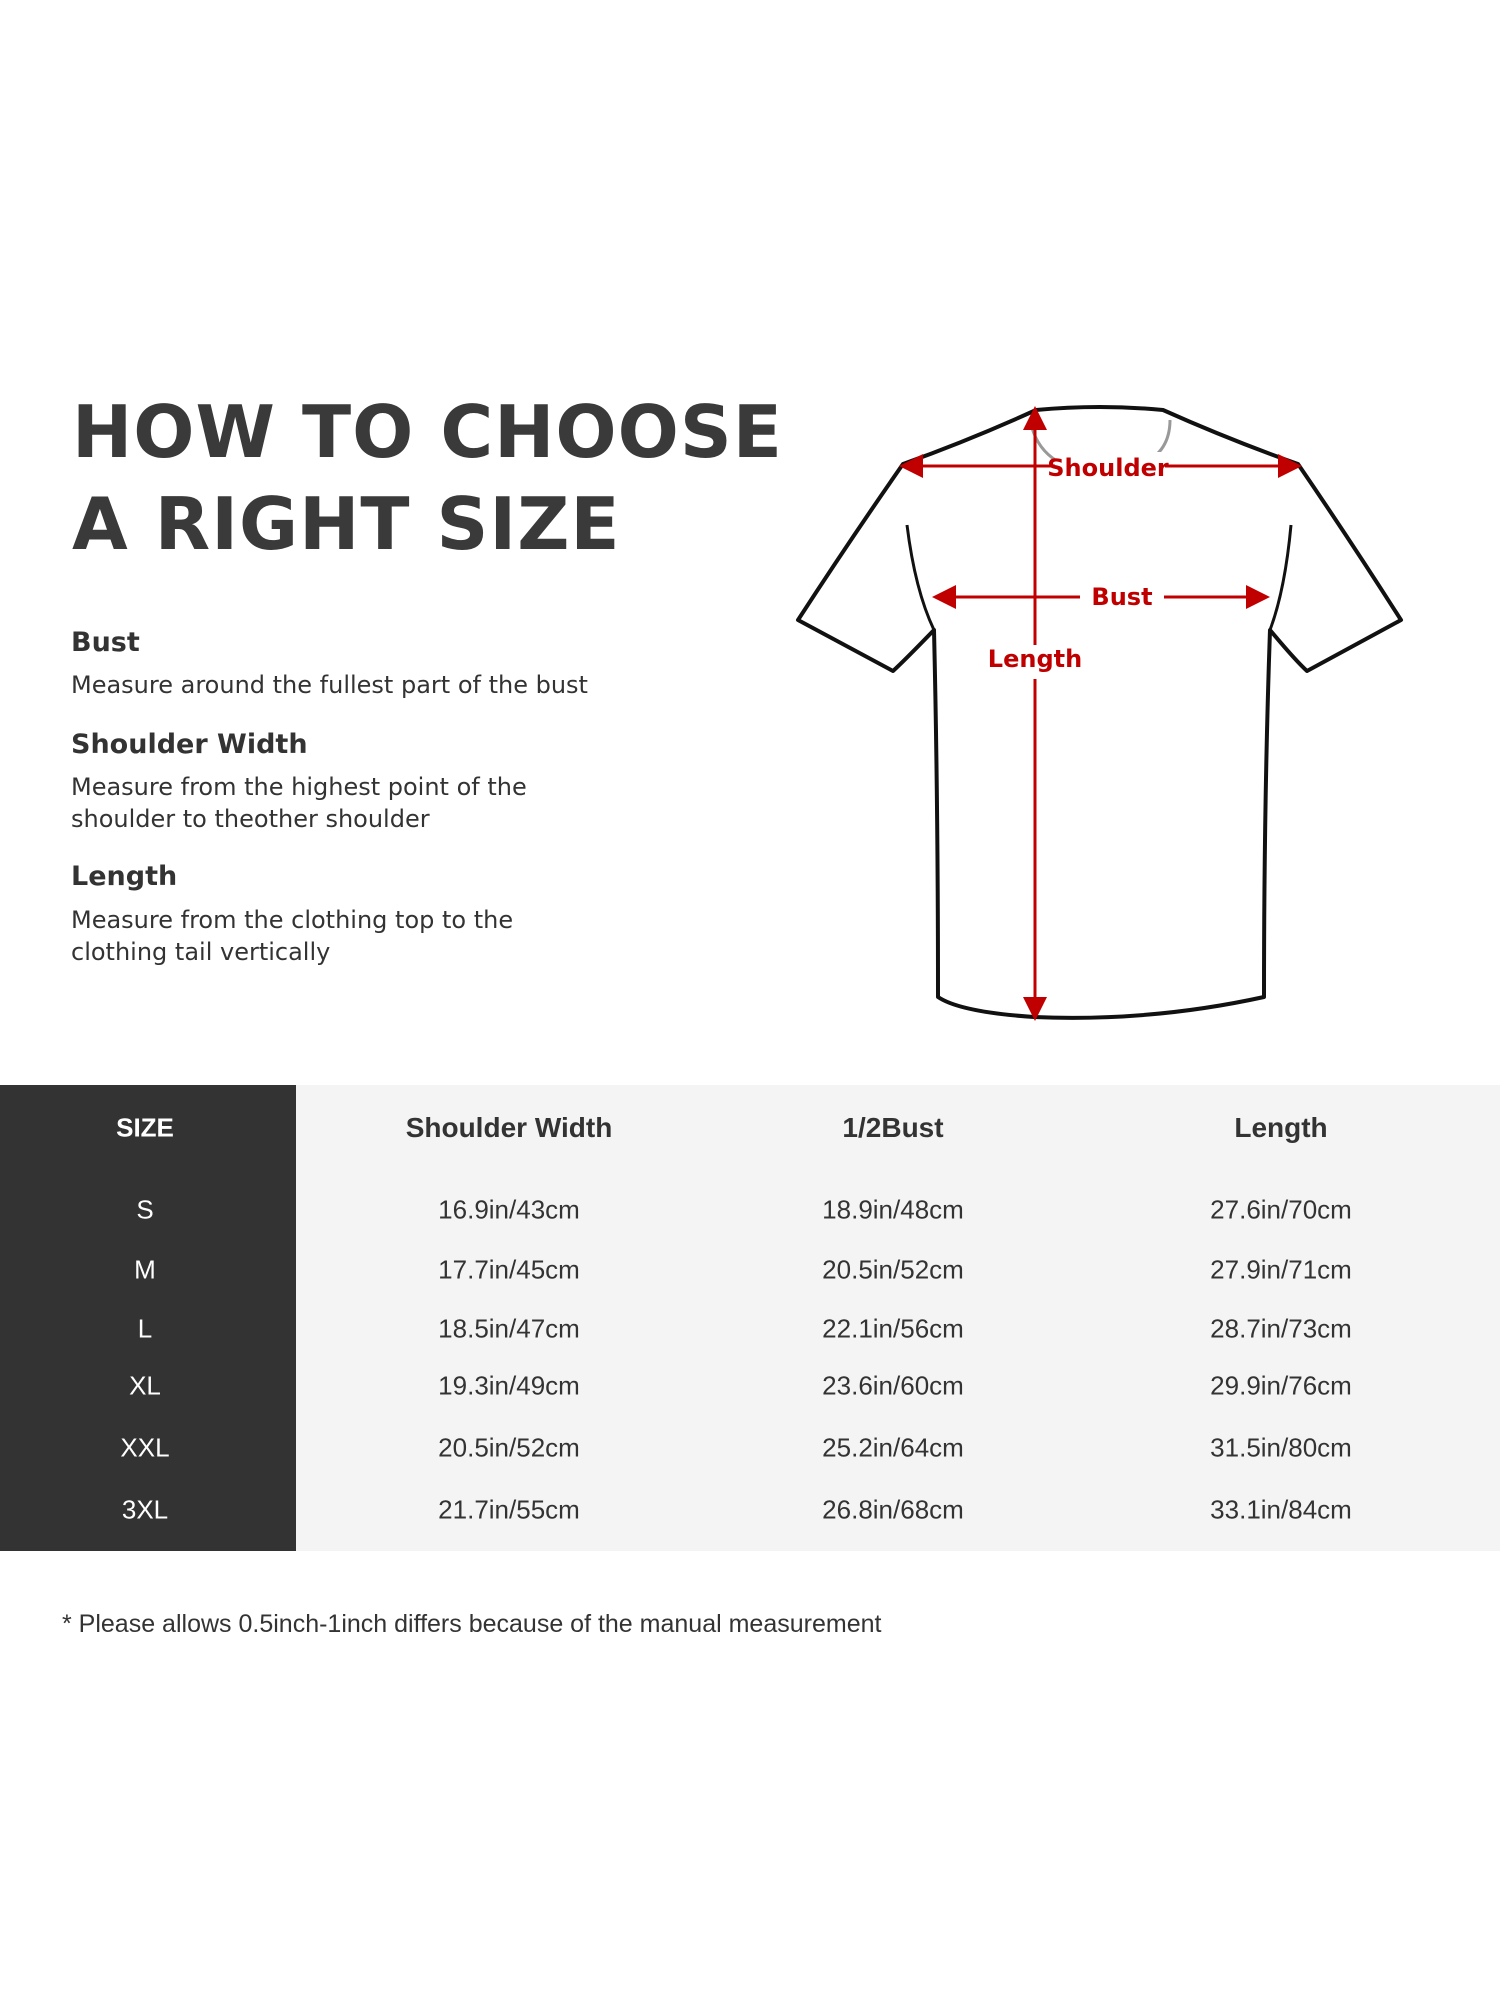 The height and width of the screenshot is (2000, 1500). Describe the element at coordinates (893, 1127) in the screenshot. I see `table-header-2: 1/2Bust` at that location.